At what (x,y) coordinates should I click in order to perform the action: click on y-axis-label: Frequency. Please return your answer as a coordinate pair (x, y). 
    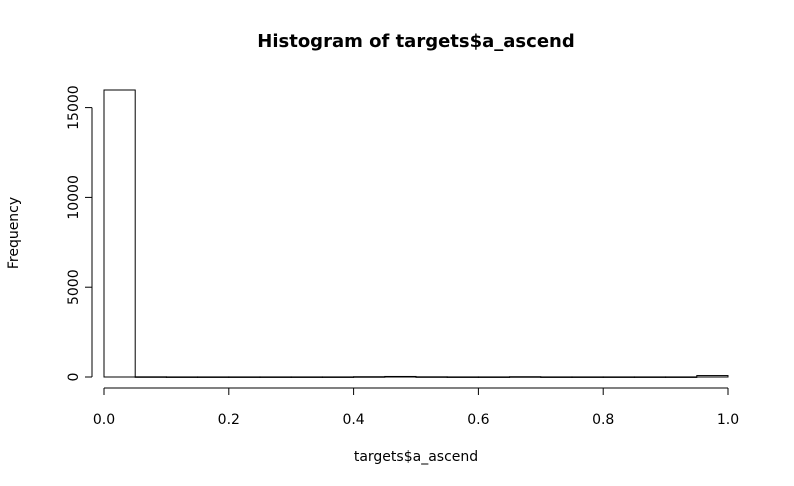
    Looking at the image, I should click on (14, 233).